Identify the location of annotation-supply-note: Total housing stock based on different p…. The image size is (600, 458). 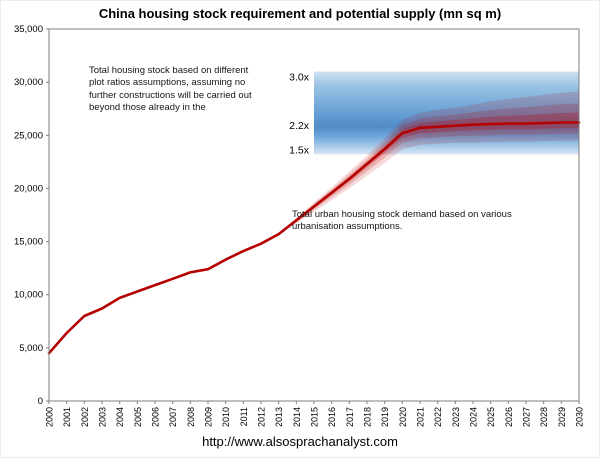
(170, 89).